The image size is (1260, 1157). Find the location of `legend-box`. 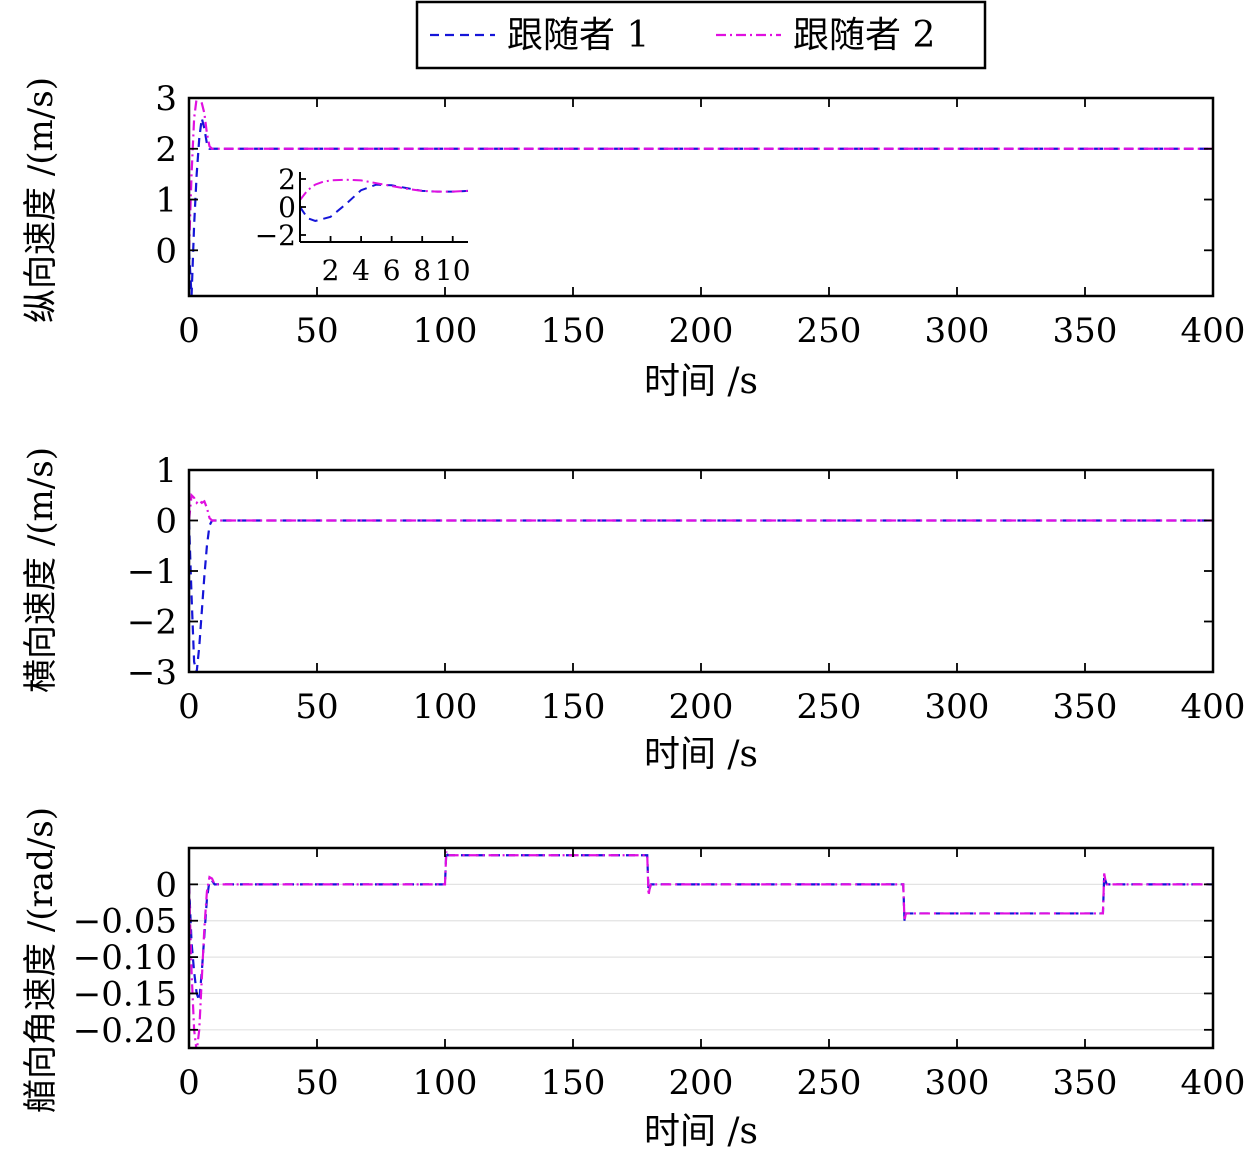

legend-box is located at coordinates (701, 35).